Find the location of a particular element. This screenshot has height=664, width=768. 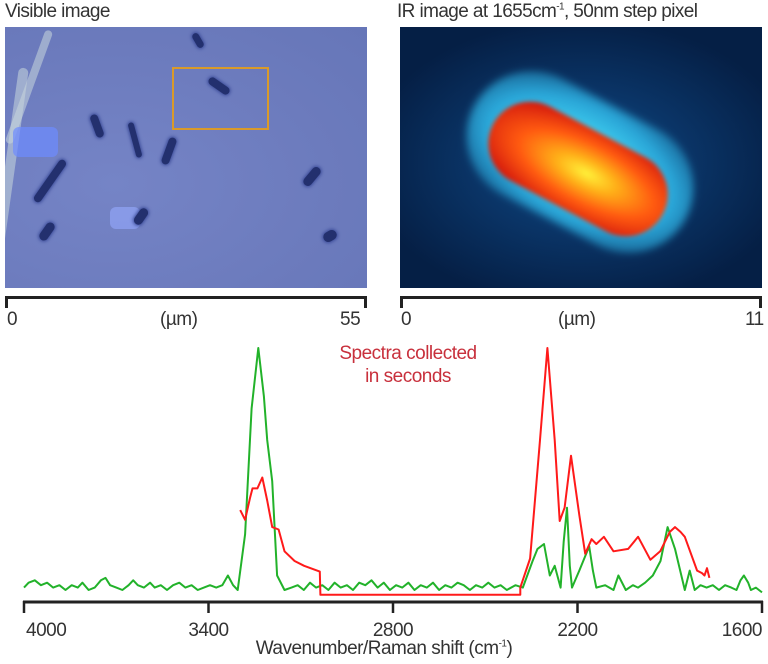

ir-scale-unit: (µm) is located at coordinates (577, 319).